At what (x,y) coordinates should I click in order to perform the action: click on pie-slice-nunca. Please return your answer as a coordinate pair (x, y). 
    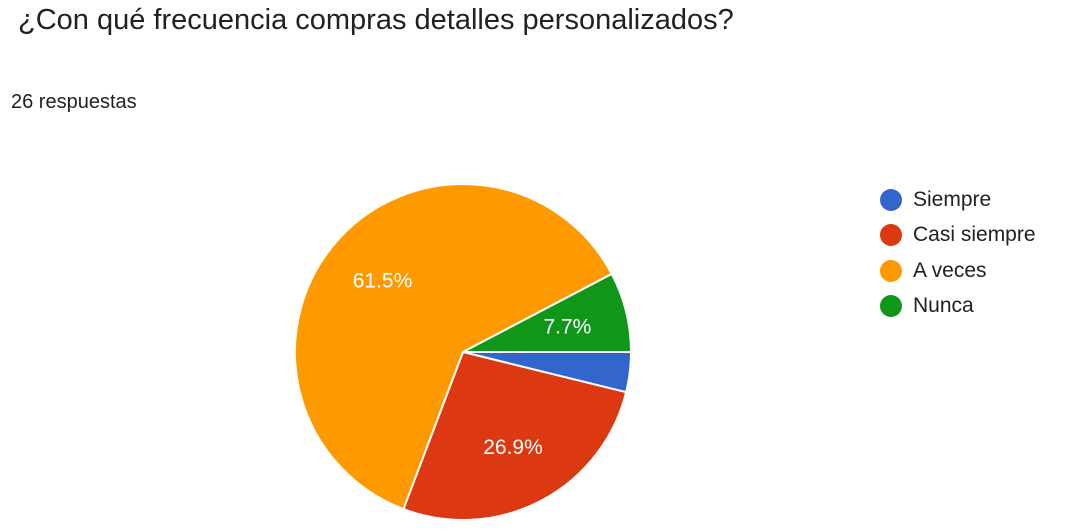
    Looking at the image, I should click on (547, 312).